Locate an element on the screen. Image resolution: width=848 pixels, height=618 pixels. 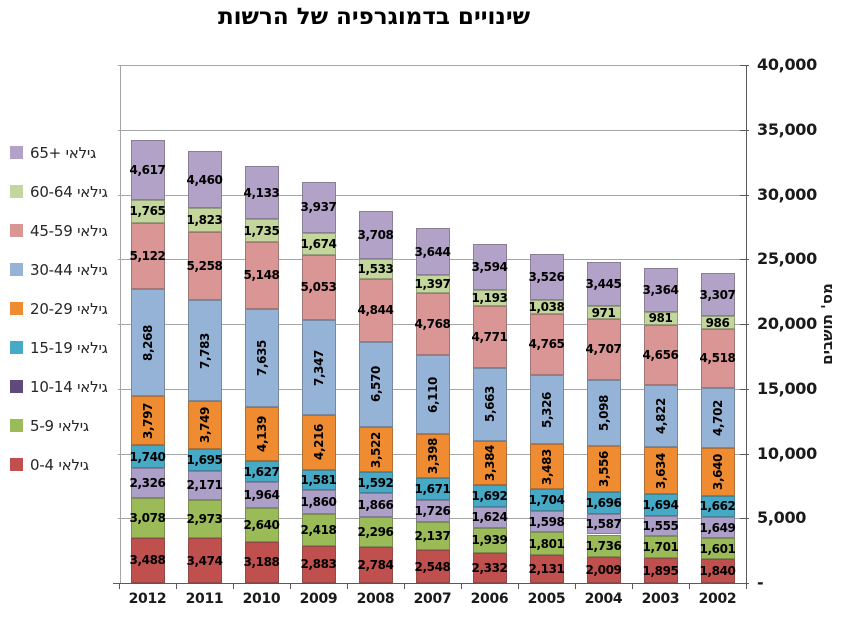
bar-segment-label: 5,663 is located at coordinates (489, 404).